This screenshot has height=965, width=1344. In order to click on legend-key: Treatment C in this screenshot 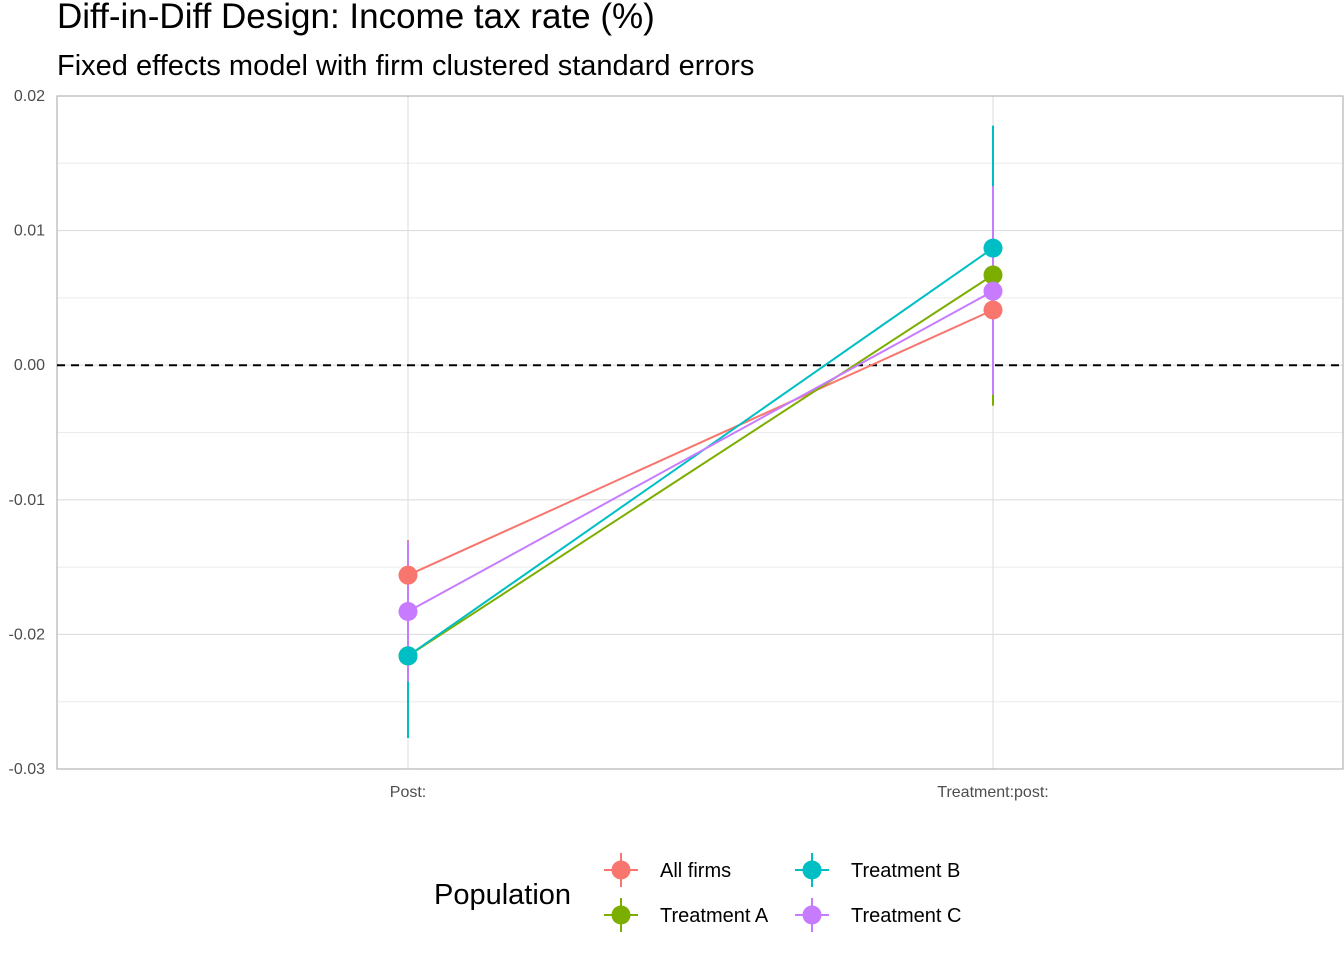, I will do `click(878, 915)`.